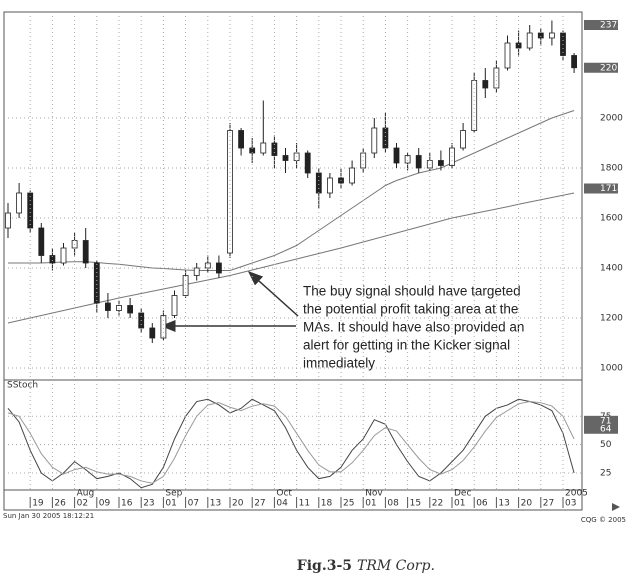 The height and width of the screenshot is (582, 640). I want to click on x-tick-label: 23, so click(148, 504).